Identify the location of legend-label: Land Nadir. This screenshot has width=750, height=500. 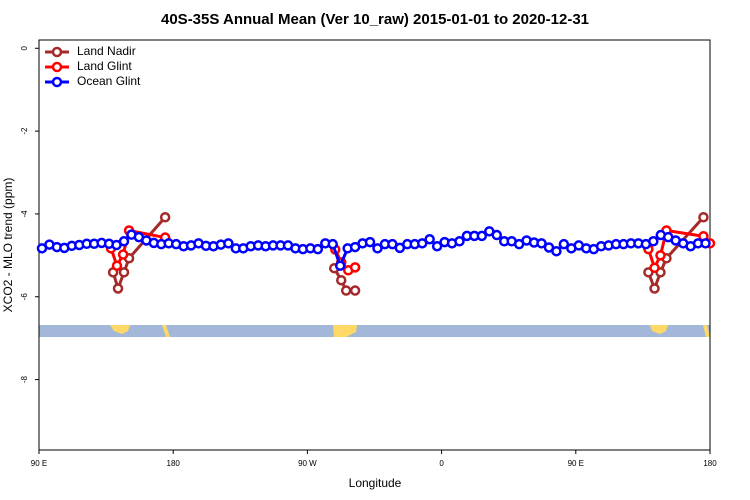
(106, 51).